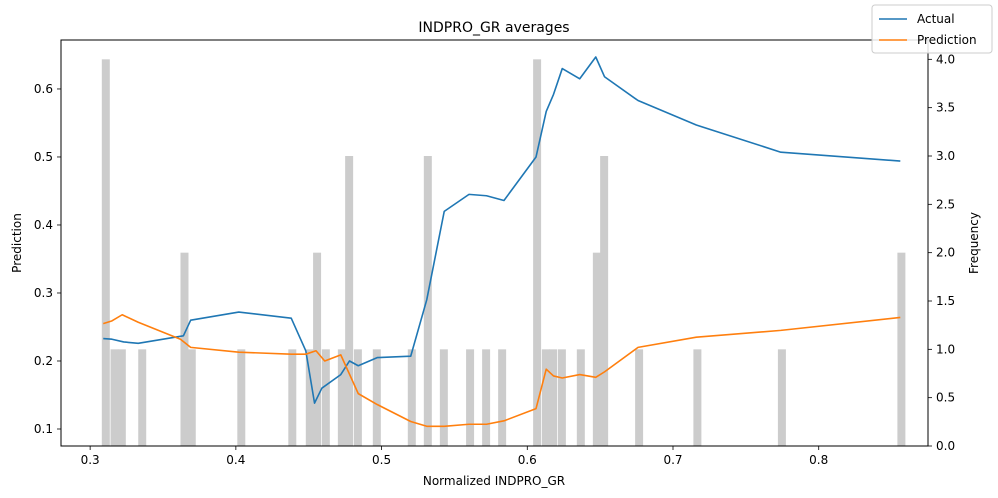 Image resolution: width=998 pixels, height=498 pixels. I want to click on y-tick-label-1: 0.2, so click(43, 361).